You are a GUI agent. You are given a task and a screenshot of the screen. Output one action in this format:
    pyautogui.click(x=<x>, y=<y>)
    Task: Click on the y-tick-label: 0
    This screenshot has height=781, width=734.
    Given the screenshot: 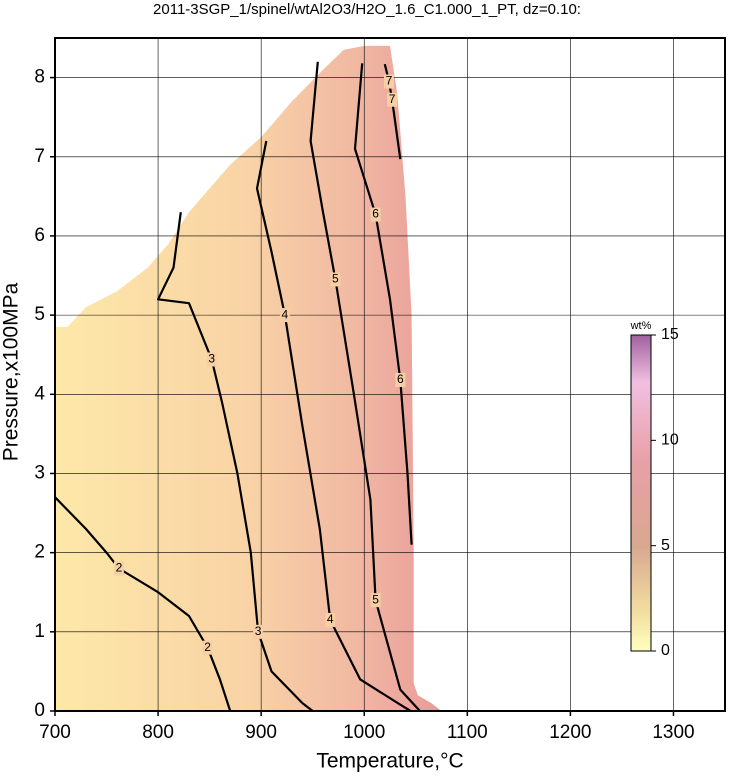 What is the action you would take?
    pyautogui.click(x=39, y=710)
    